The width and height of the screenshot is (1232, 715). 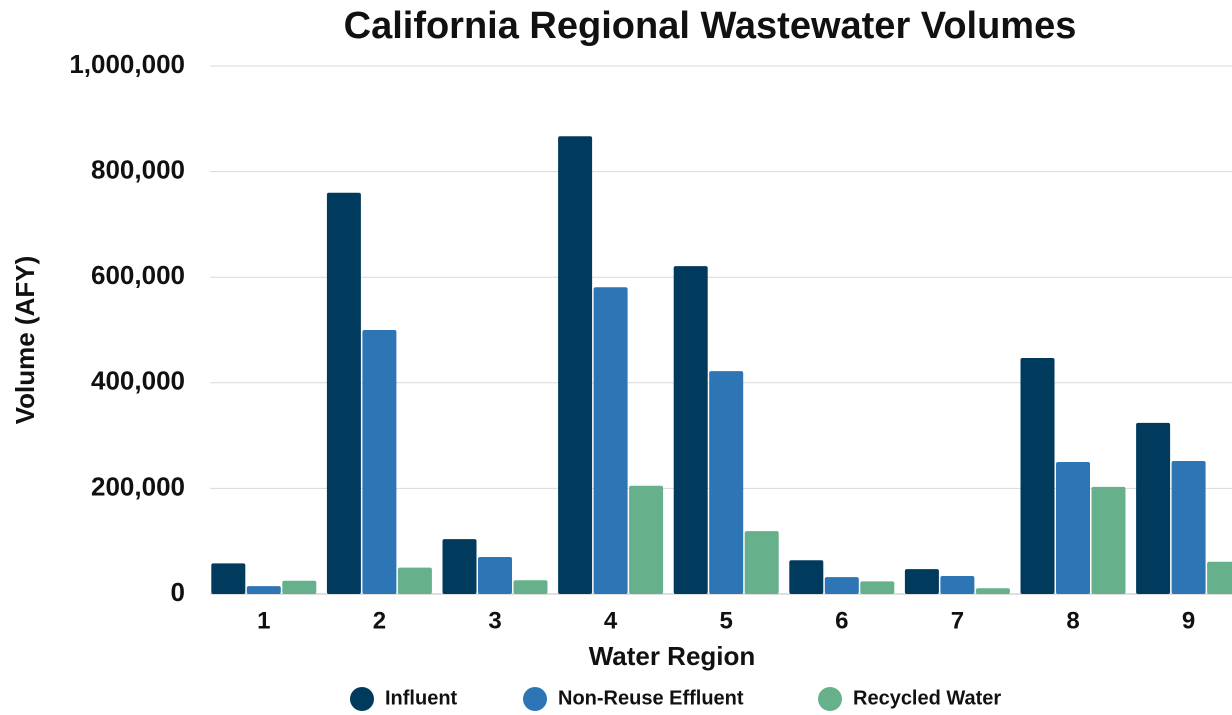 What do you see at coordinates (672, 656) in the screenshot?
I see `x-axis-label: Water Region` at bounding box center [672, 656].